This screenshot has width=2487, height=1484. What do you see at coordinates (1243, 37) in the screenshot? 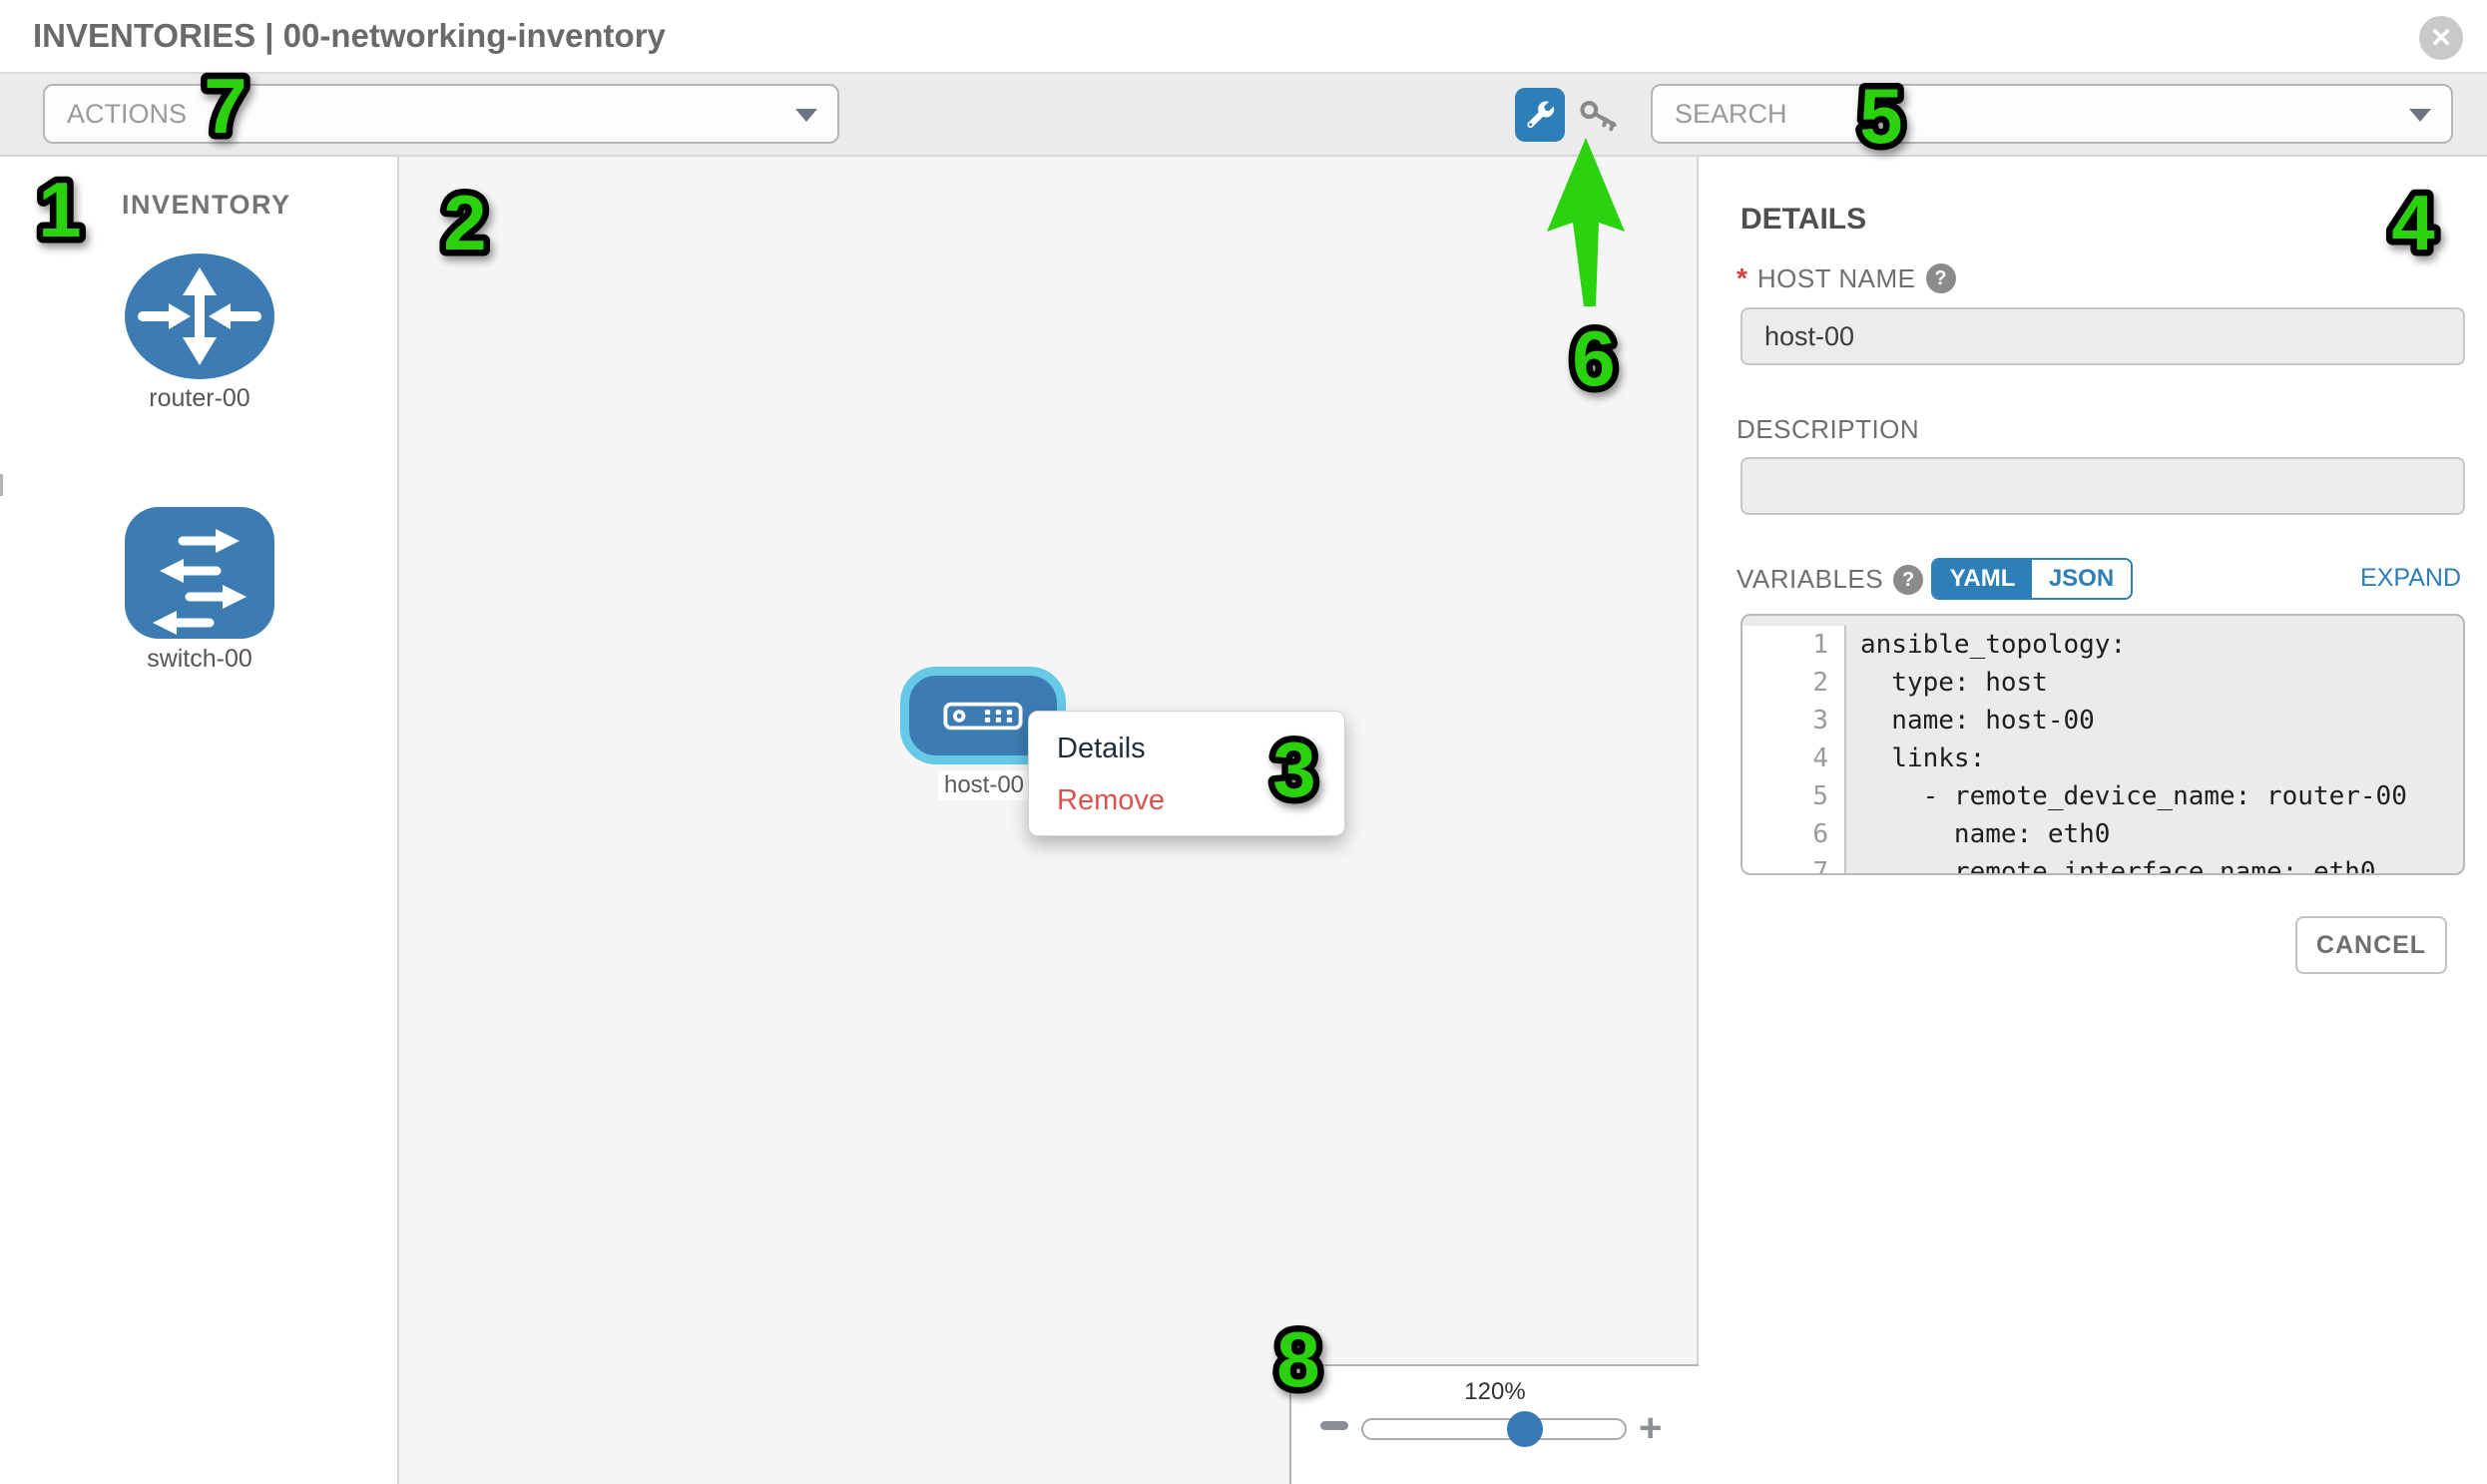
I see `window-header: INVENTORIES | 00-networking-inventory ✕` at bounding box center [1243, 37].